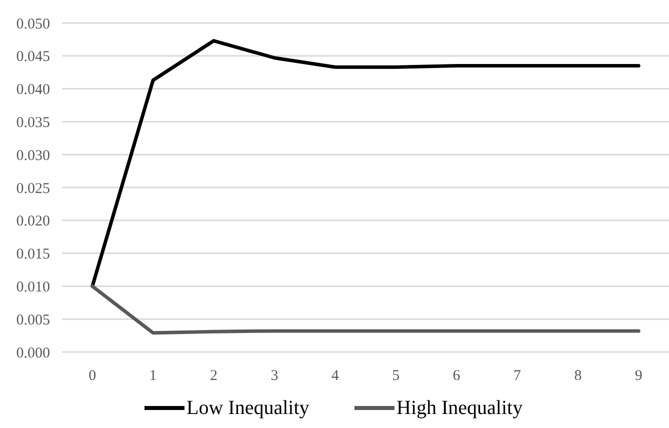 This screenshot has width=669, height=428. I want to click on x-tick-label: 5, so click(396, 376).